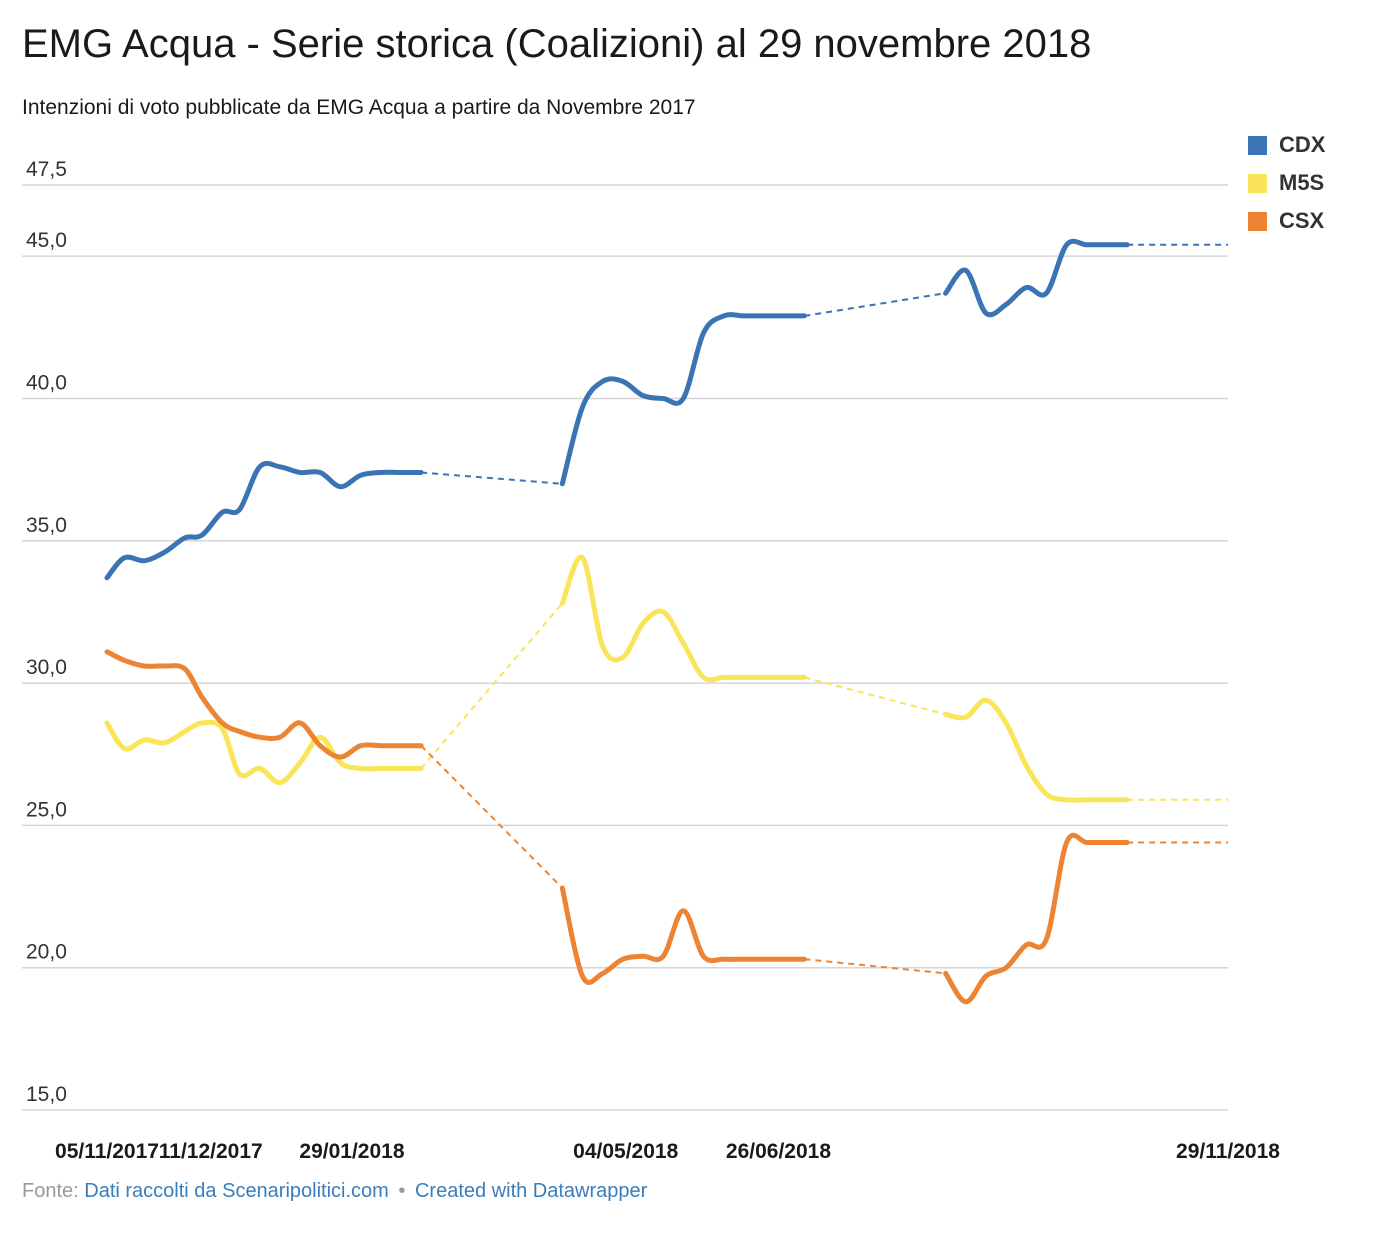  Describe the element at coordinates (1302, 220) in the screenshot. I see `legend-label-csx: CSX` at that location.